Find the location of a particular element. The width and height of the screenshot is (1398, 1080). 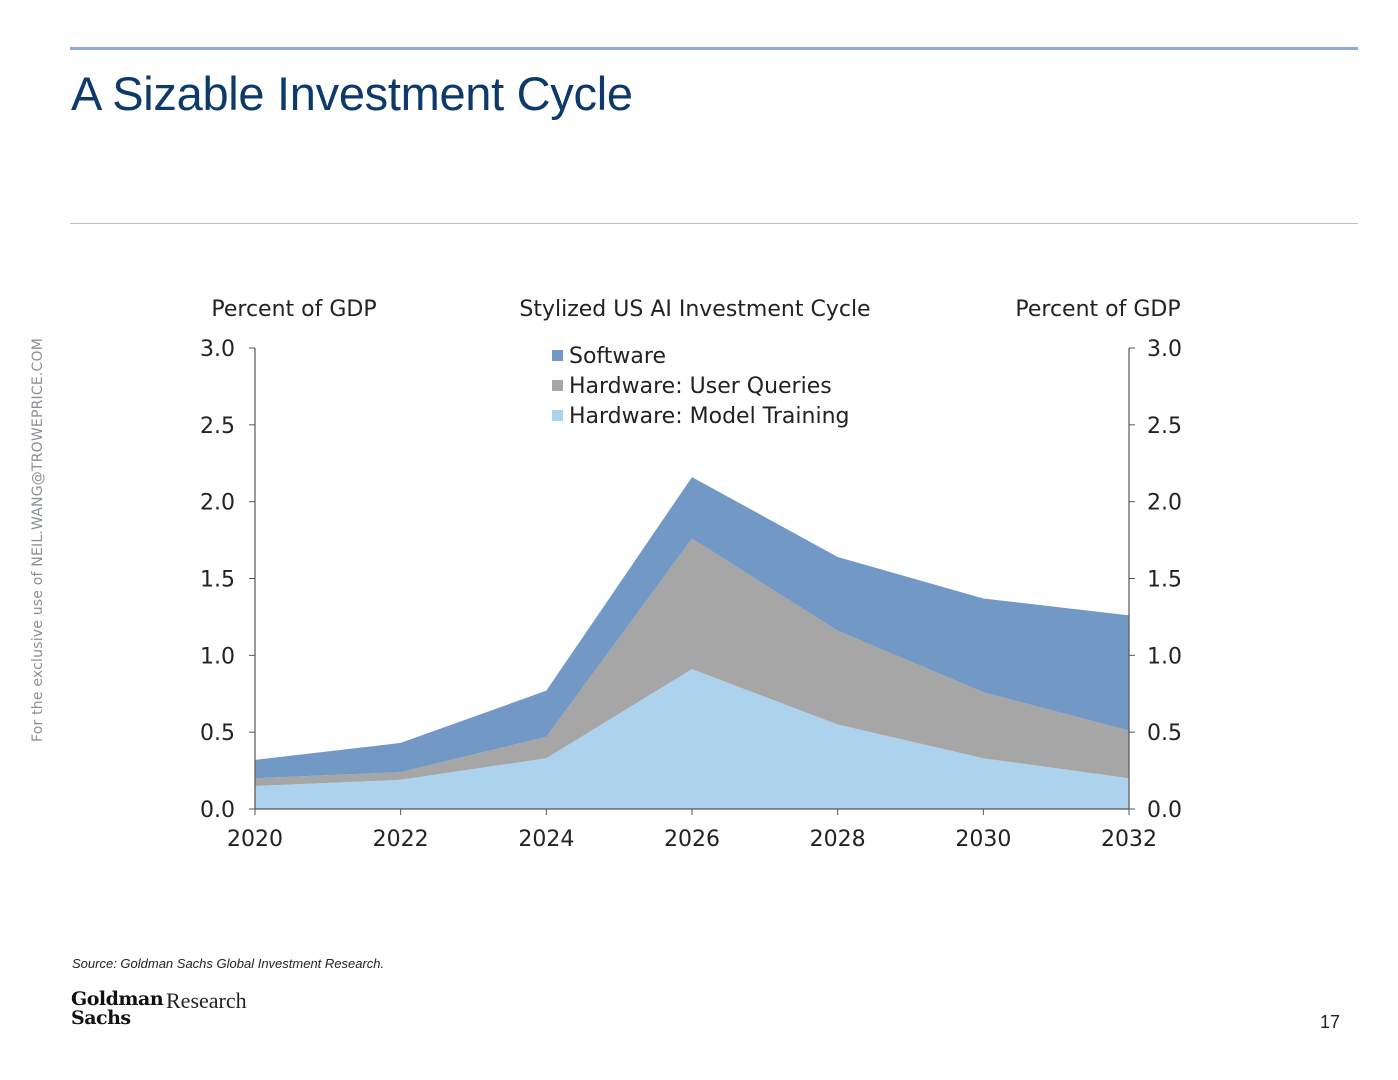

page-title: A Sizable Investment Cycle is located at coordinates (352, 93).